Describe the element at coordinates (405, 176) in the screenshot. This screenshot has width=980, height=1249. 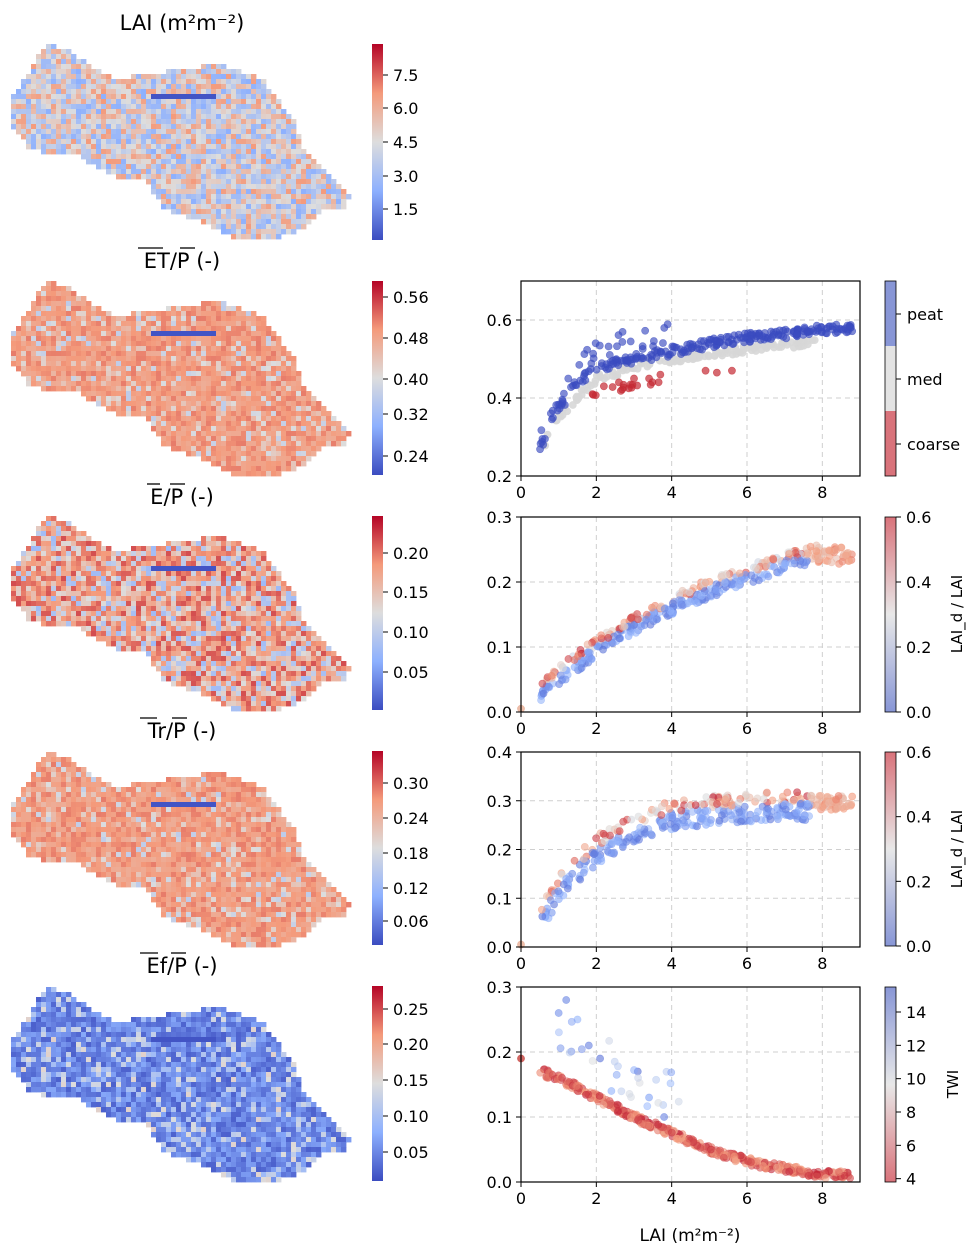
I see `map-colorbar-tick: 3.0` at that location.